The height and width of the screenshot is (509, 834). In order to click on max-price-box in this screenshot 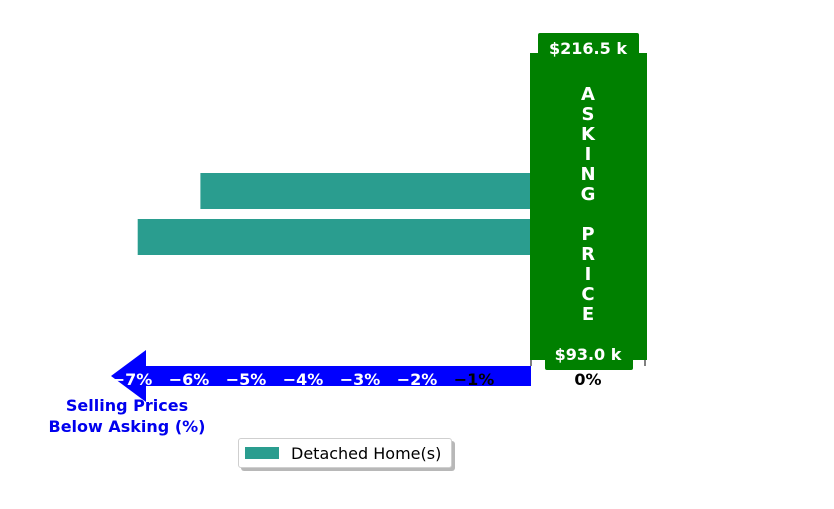, I will do `click(588, 48)`.